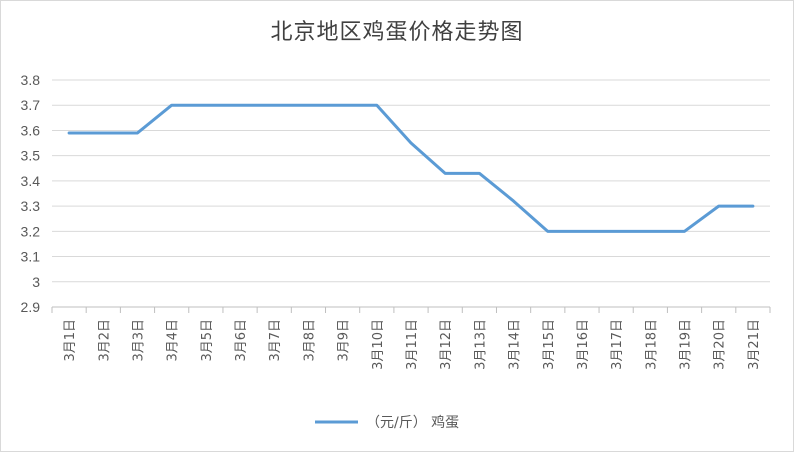  I want to click on y-tick-label: 3.4, so click(31, 181).